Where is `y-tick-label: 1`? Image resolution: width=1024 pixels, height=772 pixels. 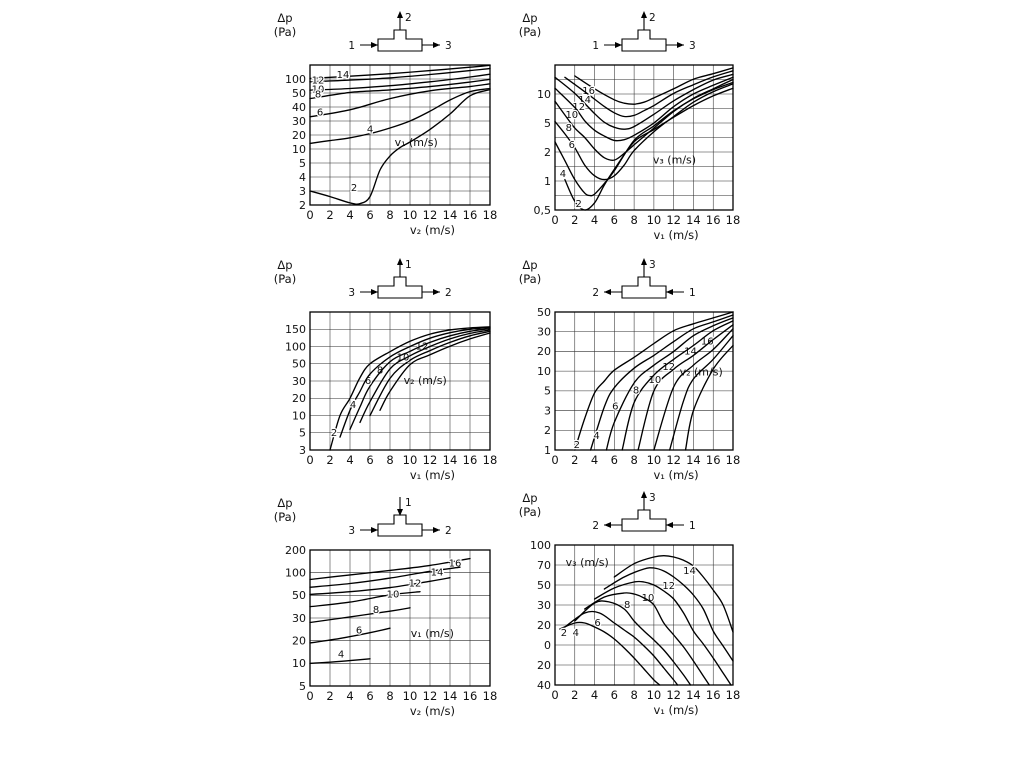
y-tick-label: 1 is located at coordinates (547, 450).